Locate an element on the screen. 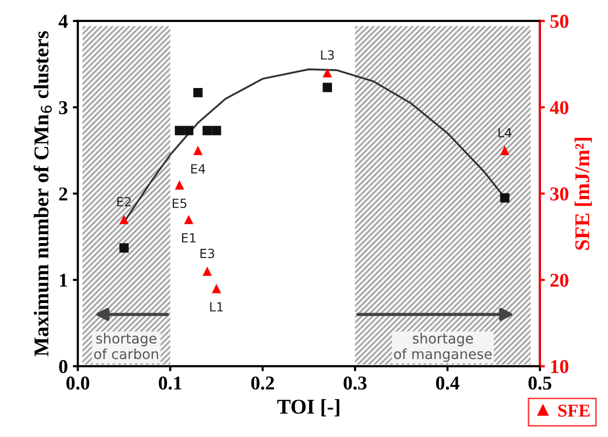  band-label: shortage of manganese is located at coordinates (443, 347).